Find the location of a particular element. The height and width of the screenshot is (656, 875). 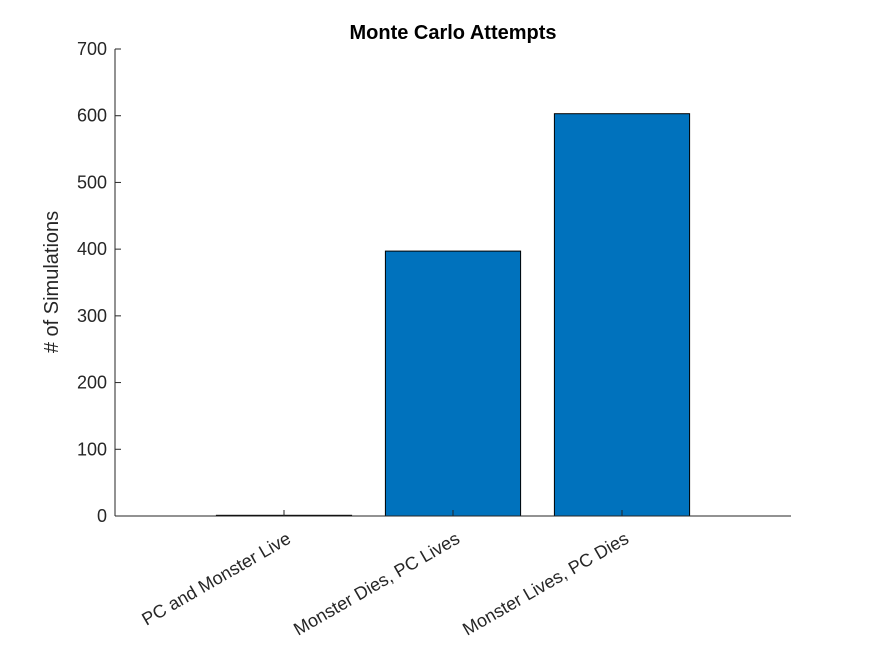

y-axis-ticks: 0 100 200 300 400 500 600 700 is located at coordinates (99, 282).